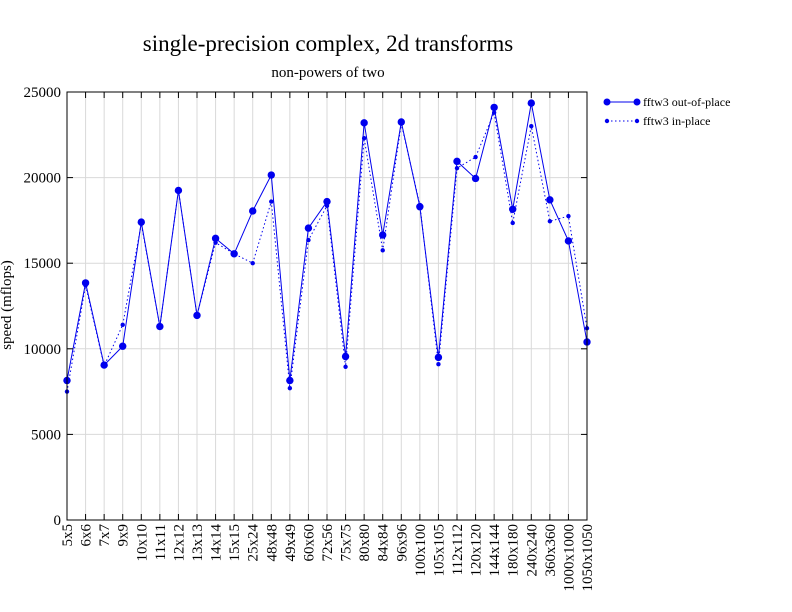 This screenshot has width=792, height=612. I want to click on y-tick-label: 25000, so click(43, 93).